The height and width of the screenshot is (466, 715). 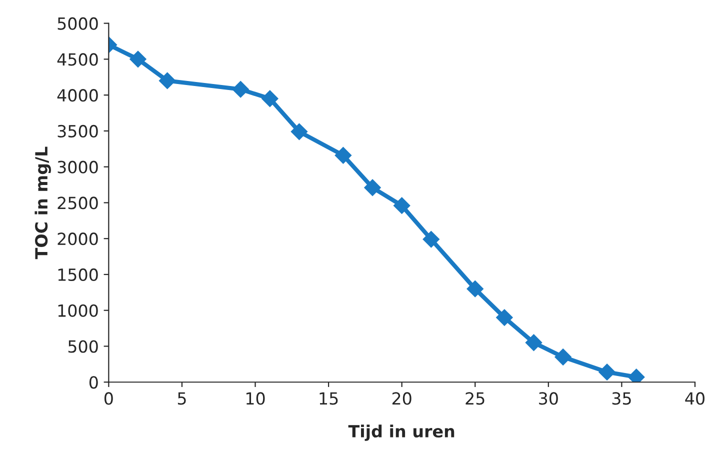 What do you see at coordinates (83, 346) in the screenshot?
I see `y-tick-label: 500` at bounding box center [83, 346].